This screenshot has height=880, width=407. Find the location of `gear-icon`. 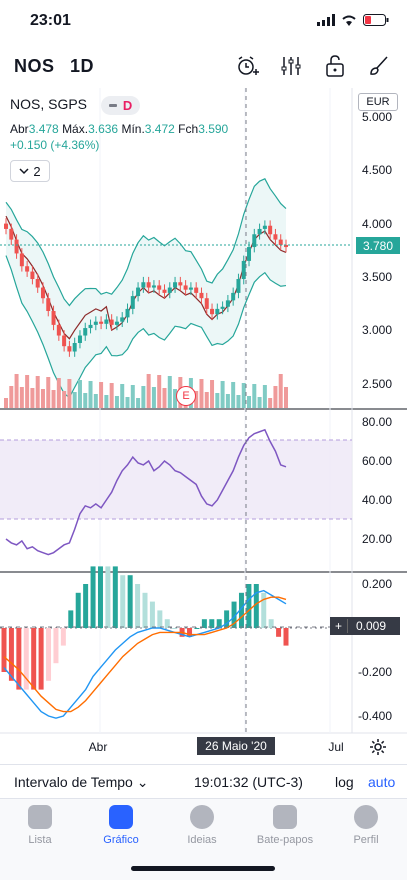

gear-icon is located at coordinates (378, 747).